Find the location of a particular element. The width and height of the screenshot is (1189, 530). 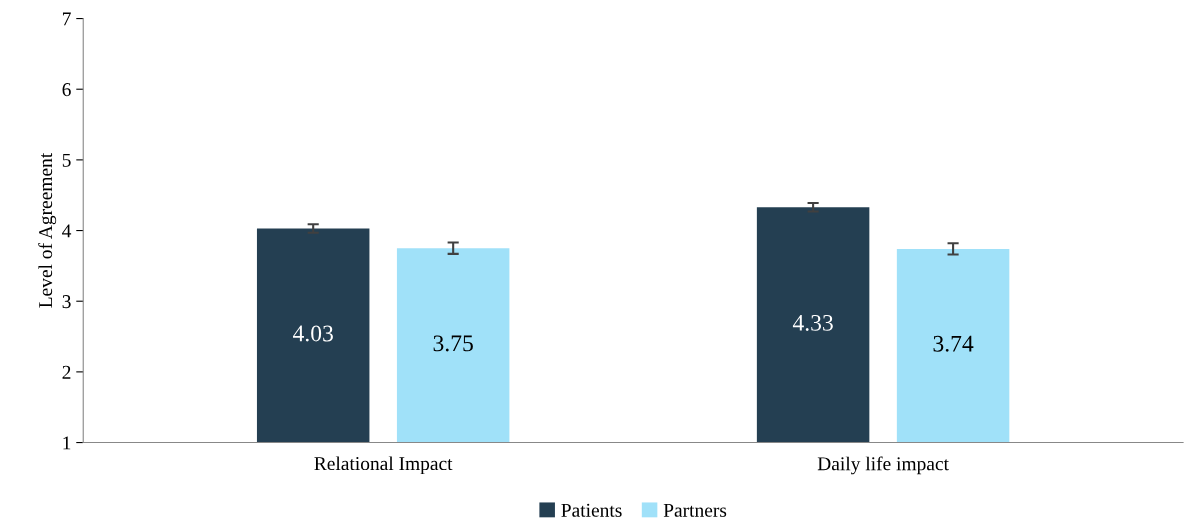

y-tick-label: 2 is located at coordinates (66, 372).